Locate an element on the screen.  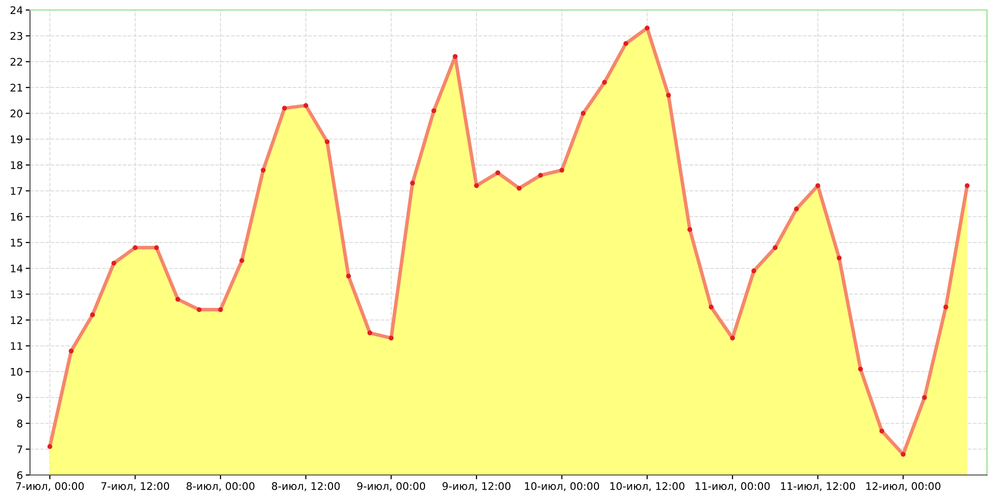
x-tick-label: 8-июл, 12:00 is located at coordinates (306, 487).